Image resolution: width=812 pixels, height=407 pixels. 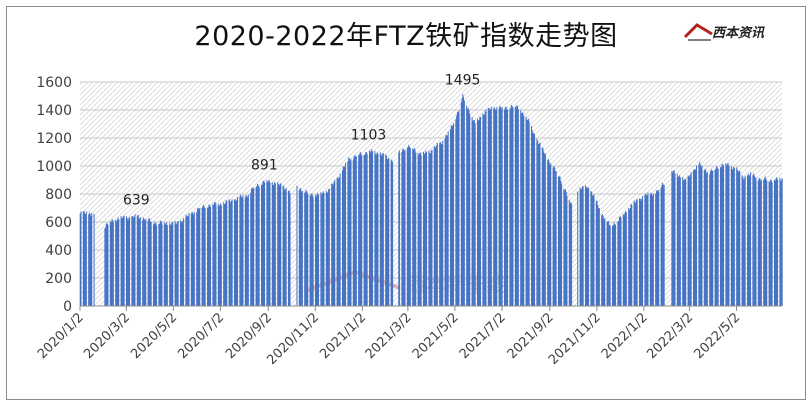 What do you see at coordinates (107, 336) in the screenshot?
I see `x-tick-label: 2020/3/2` at bounding box center [107, 336].